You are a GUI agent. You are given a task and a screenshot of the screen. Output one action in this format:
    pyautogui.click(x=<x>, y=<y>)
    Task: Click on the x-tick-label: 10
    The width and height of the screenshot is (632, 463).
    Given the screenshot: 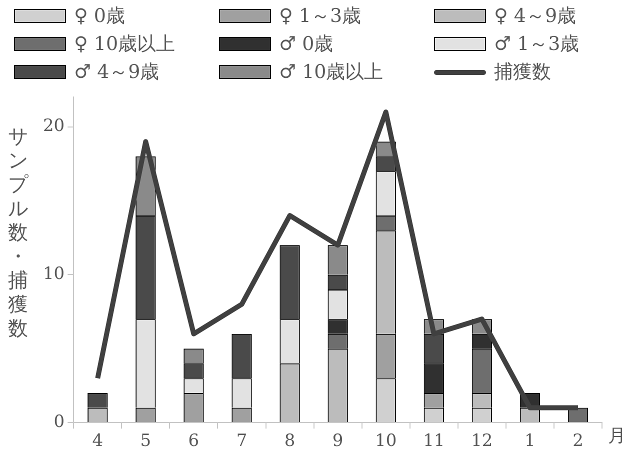 What is the action you would take?
    pyautogui.click(x=386, y=441)
    